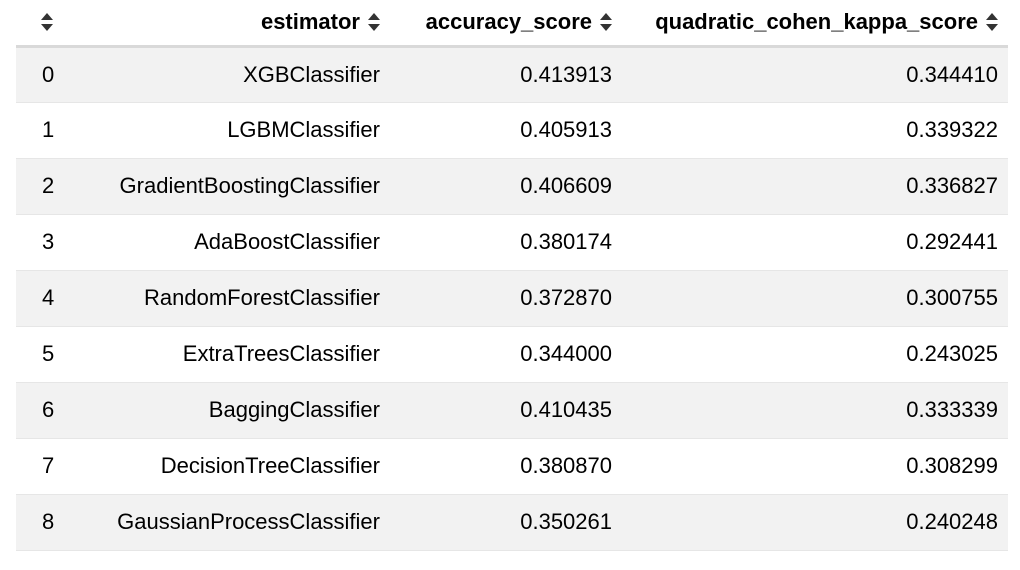  I want to click on cell-accuracy-score: 0.344000, so click(566, 353).